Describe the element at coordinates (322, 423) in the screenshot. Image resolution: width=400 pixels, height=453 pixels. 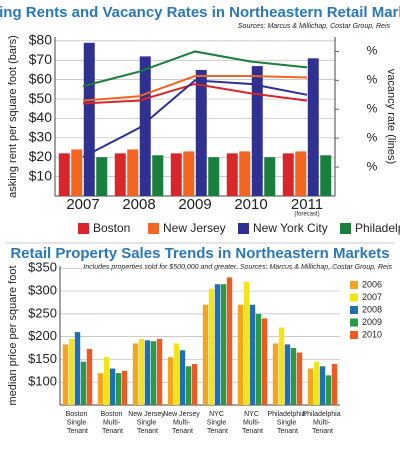
I see `x-tick-label: Philadelphia Multi- Tenant` at that location.